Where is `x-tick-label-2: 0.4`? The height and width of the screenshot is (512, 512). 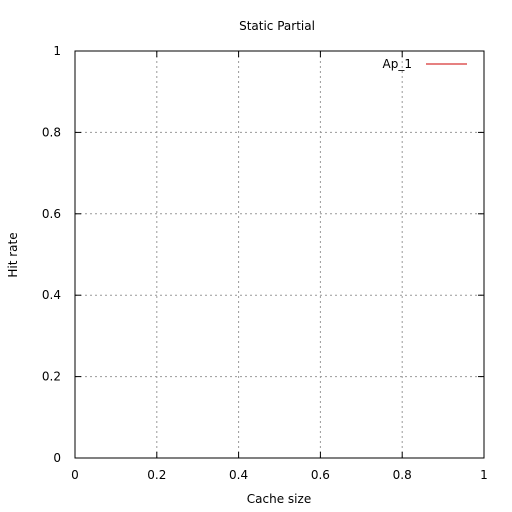 x-tick-label-2: 0.4 is located at coordinates (238, 475).